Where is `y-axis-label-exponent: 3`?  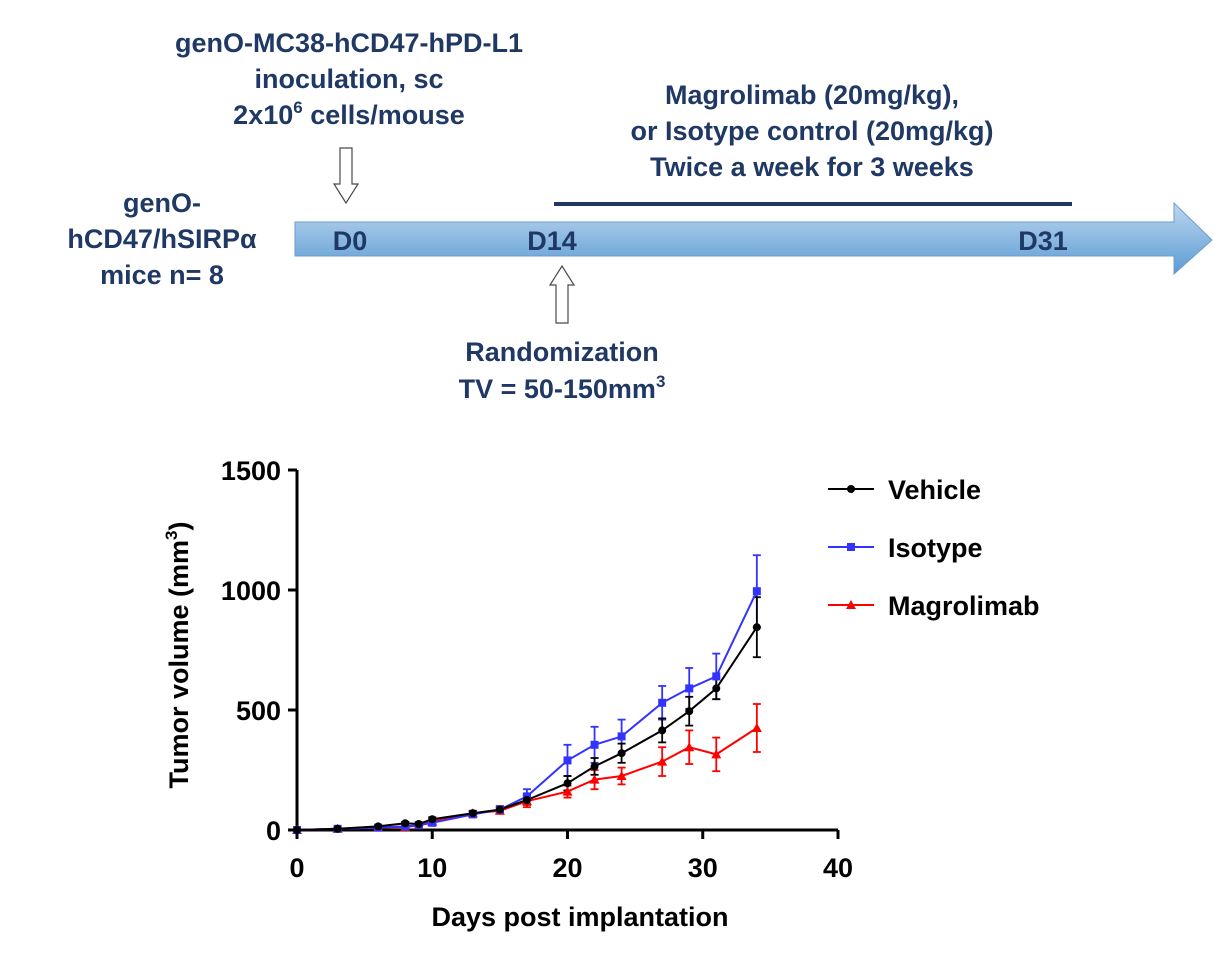 y-axis-label-exponent: 3 is located at coordinates (171, 535).